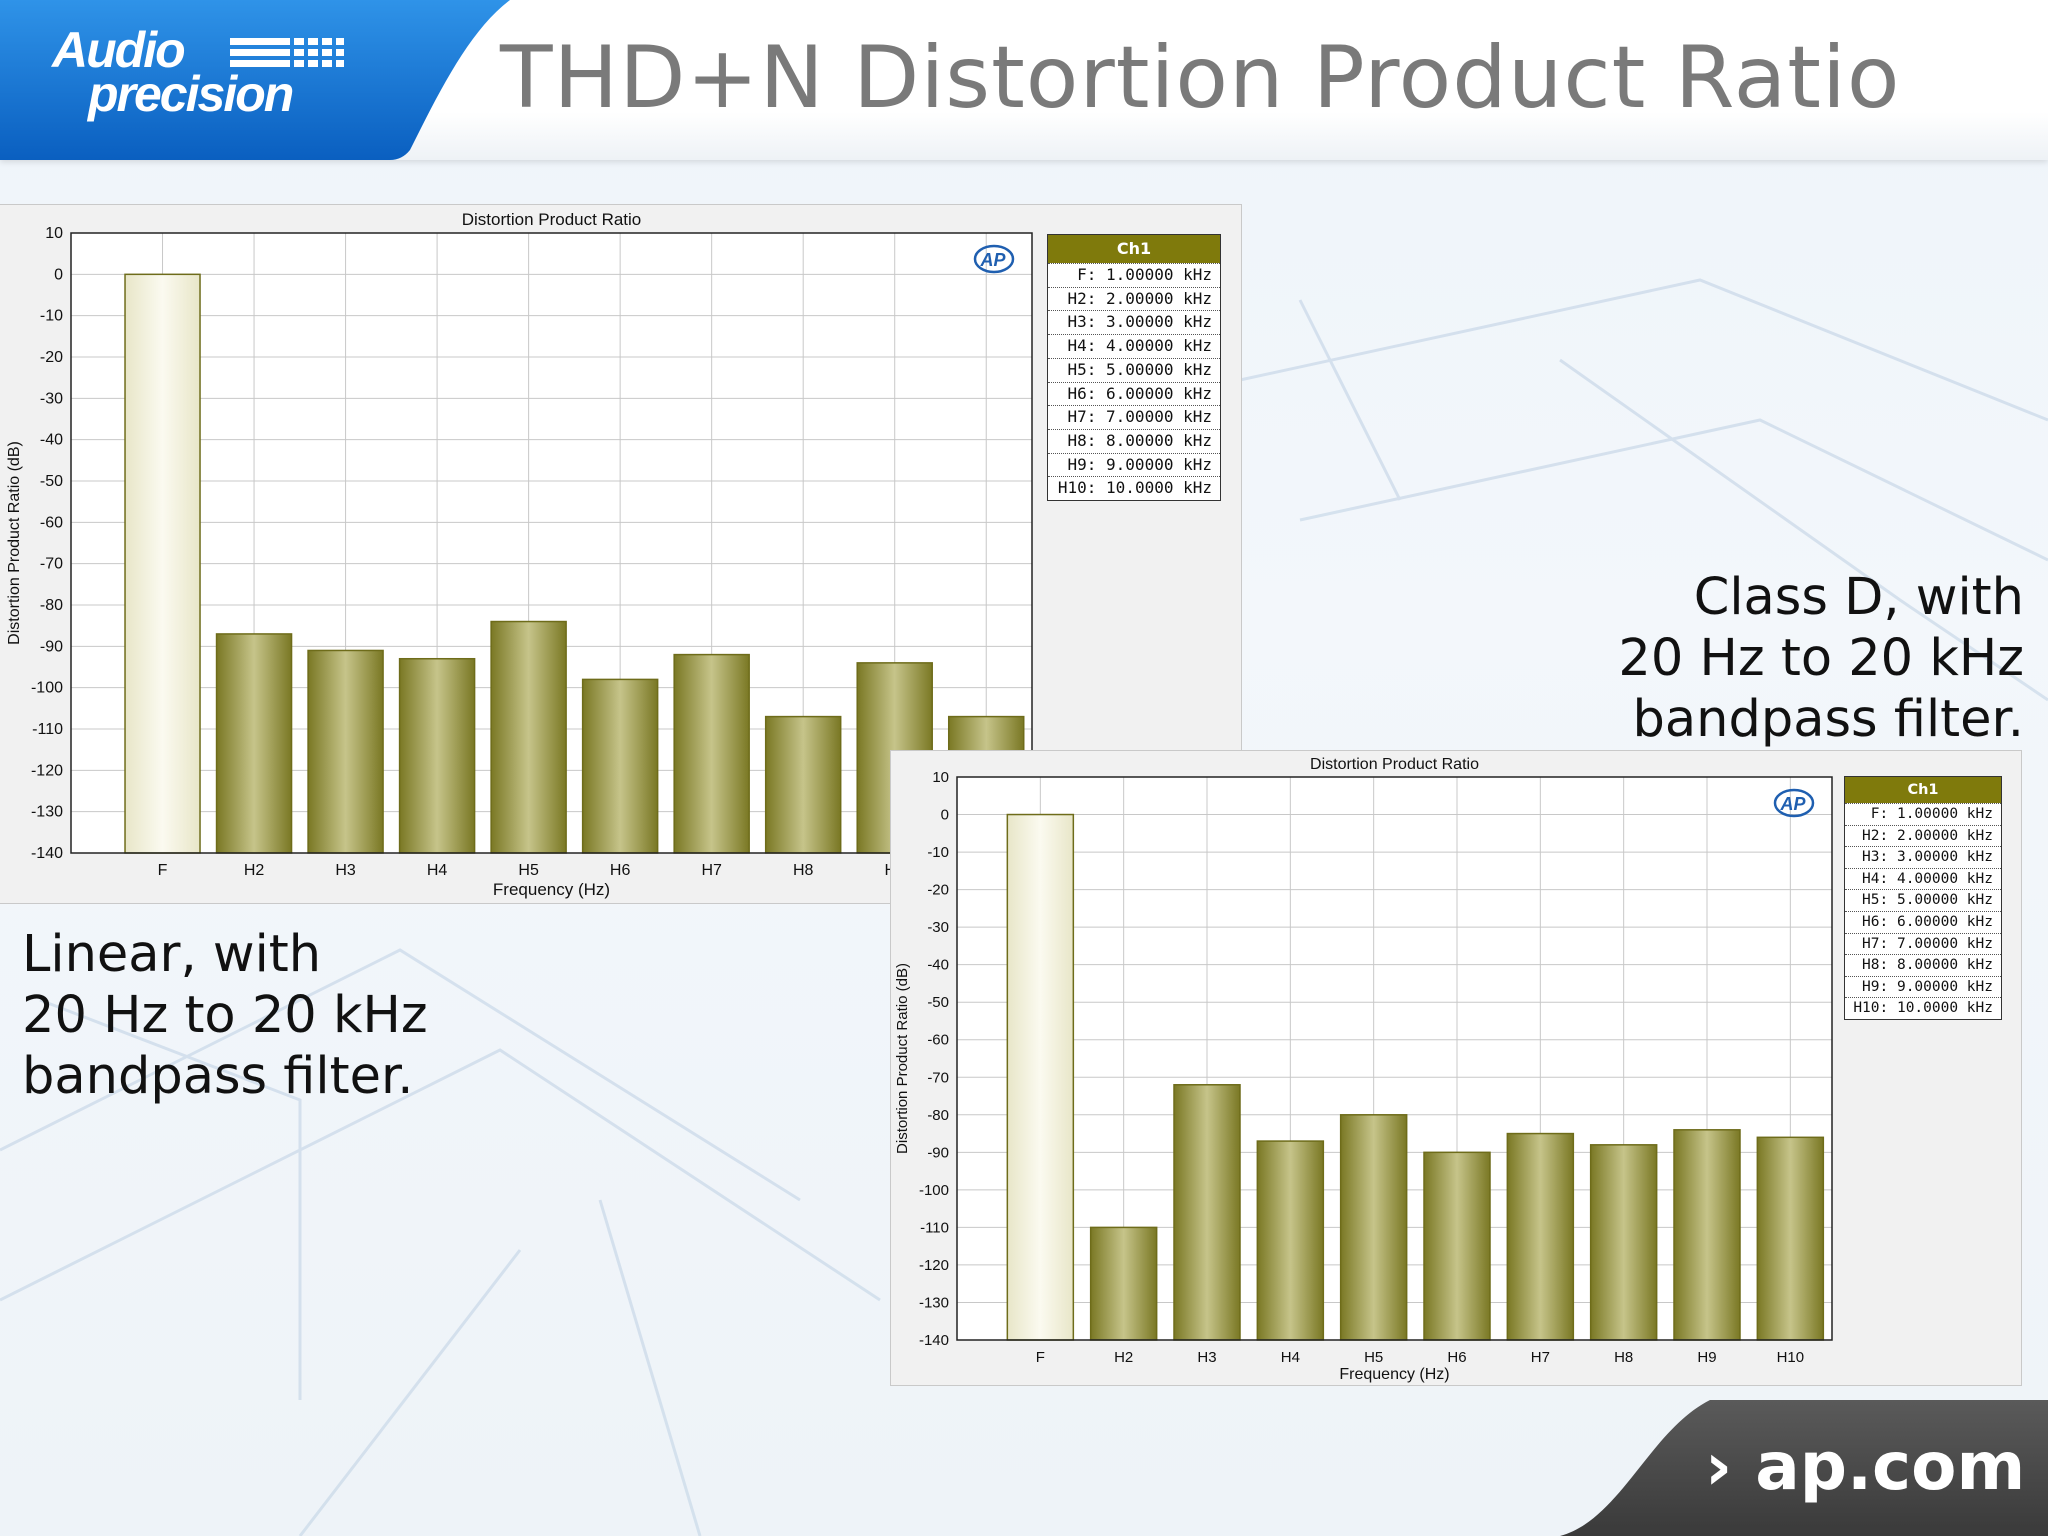 The height and width of the screenshot is (1536, 2048). I want to click on audio-precision-logo: Audio precision, so click(173, 73).